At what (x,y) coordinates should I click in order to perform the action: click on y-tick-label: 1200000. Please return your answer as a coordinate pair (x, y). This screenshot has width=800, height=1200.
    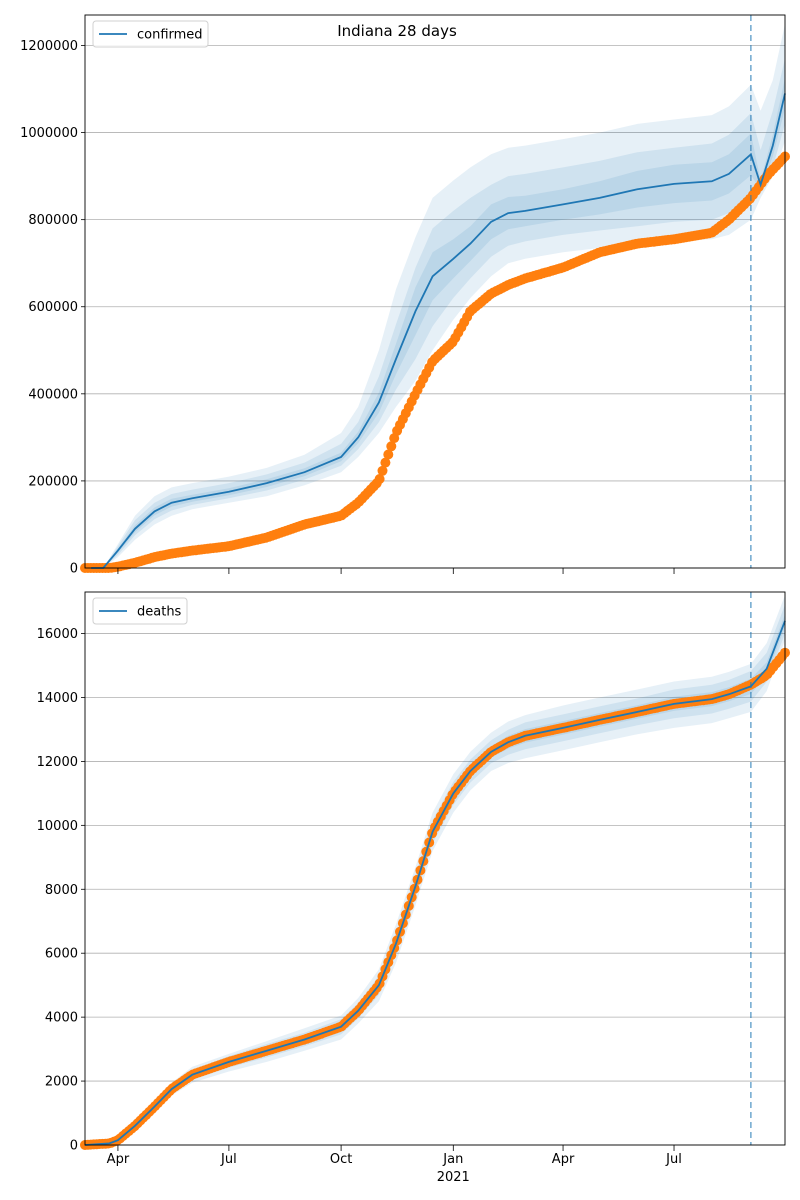
    Looking at the image, I should click on (49, 46).